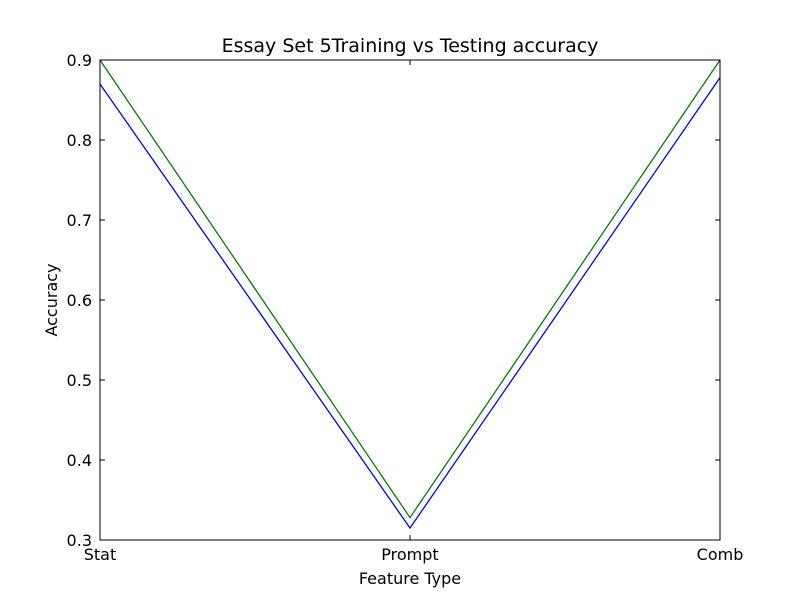  I want to click on x-axis-title: Feature Type, so click(410, 578).